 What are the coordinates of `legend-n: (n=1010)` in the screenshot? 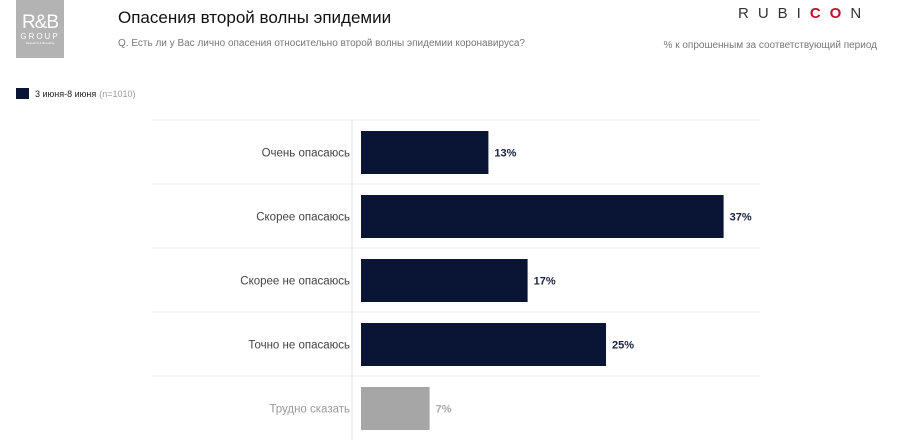 It's located at (117, 93).